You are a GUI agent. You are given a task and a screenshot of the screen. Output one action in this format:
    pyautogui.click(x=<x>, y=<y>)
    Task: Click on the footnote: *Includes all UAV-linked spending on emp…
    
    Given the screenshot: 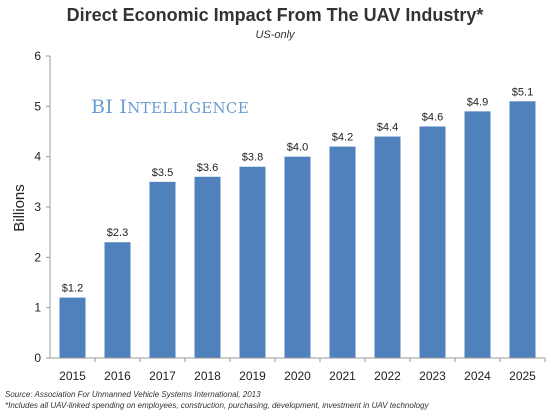 What is the action you would take?
    pyautogui.click(x=217, y=405)
    